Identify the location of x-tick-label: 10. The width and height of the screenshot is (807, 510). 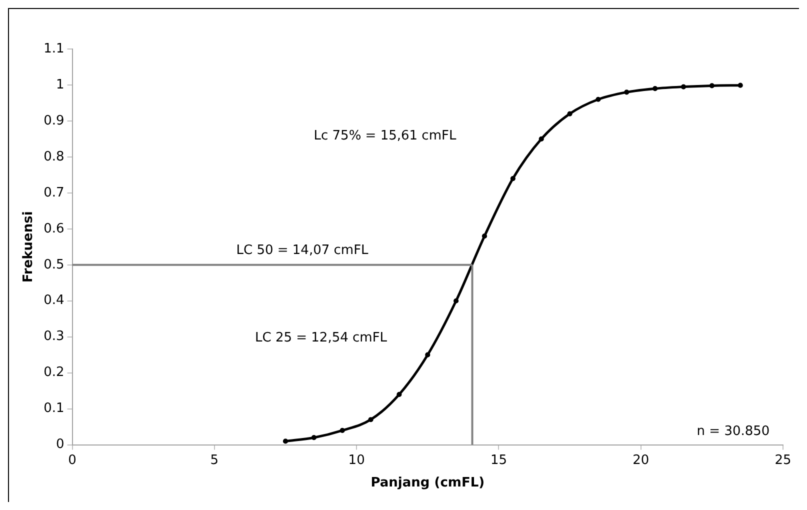
(356, 460).